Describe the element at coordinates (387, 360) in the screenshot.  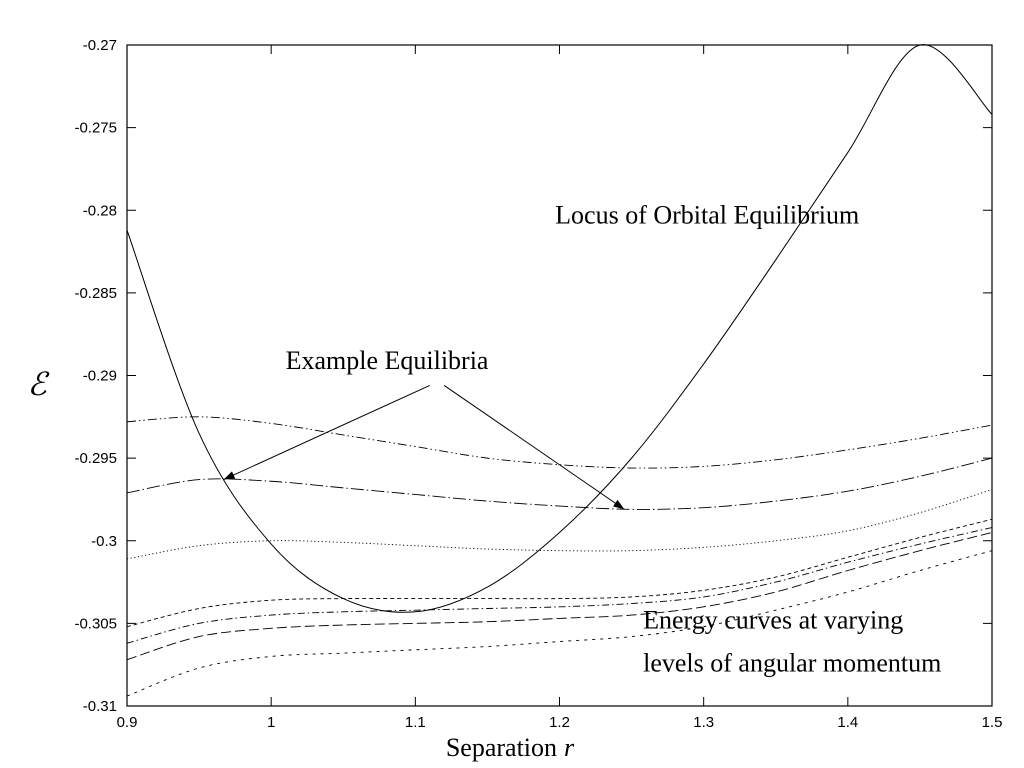
I see `annotation-text: Example Equilibria` at that location.